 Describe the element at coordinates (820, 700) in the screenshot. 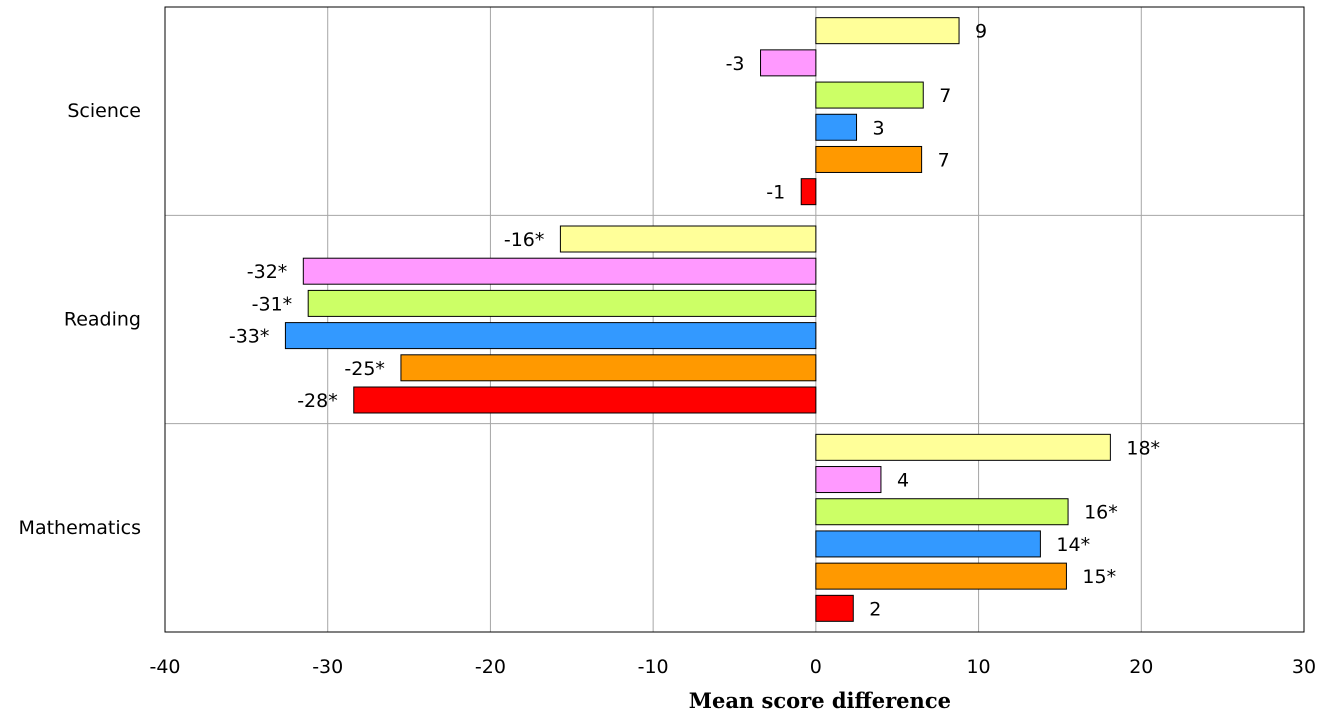

I see `x-axis-title: Mean score difference` at that location.